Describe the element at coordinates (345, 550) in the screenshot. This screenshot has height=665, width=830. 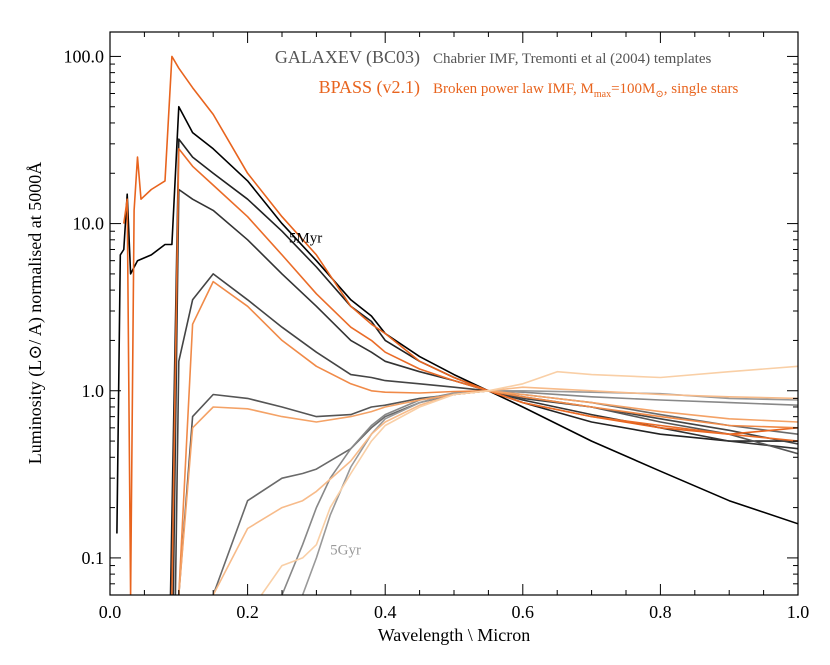
I see `annotation-5gyr: 5Gyr` at that location.